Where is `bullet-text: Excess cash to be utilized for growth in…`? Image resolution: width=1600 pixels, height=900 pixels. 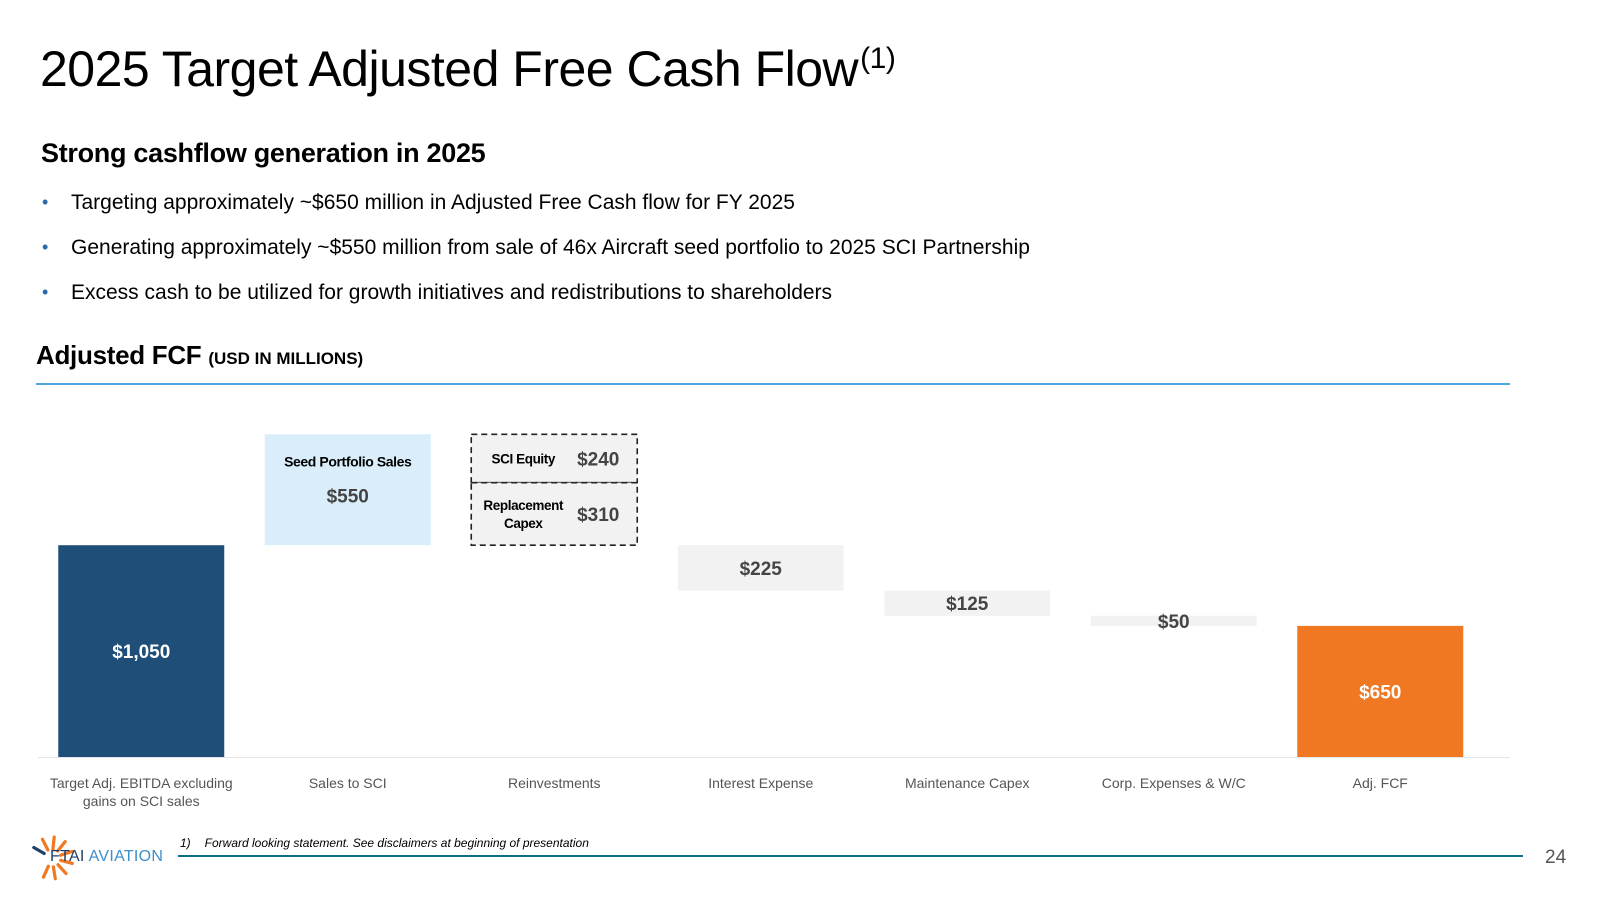
bullet-text: Excess cash to be utilized for growth in… is located at coordinates (452, 292).